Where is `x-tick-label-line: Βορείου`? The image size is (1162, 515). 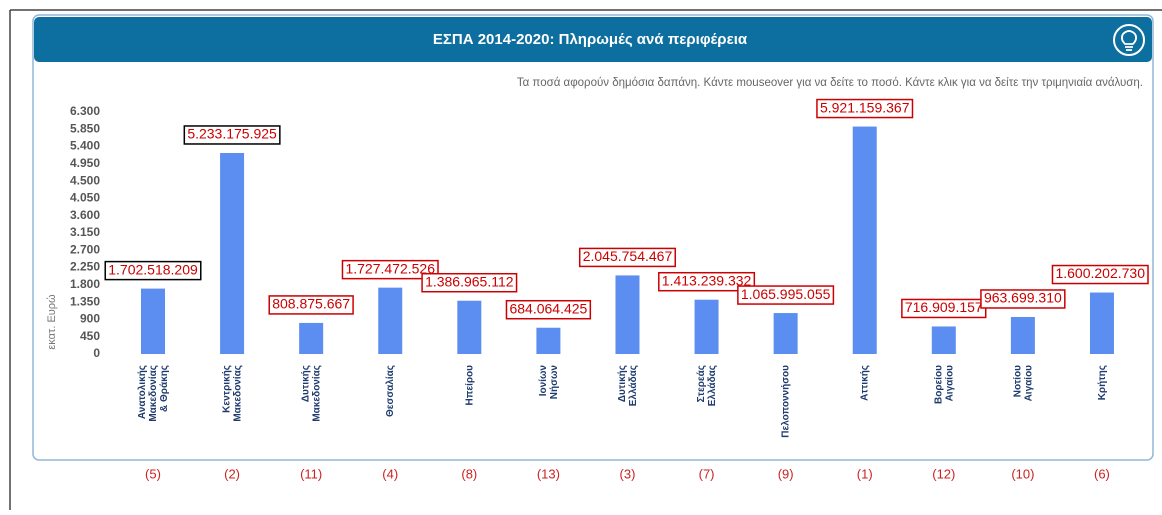 x-tick-label-line: Βορείου is located at coordinates (938, 384).